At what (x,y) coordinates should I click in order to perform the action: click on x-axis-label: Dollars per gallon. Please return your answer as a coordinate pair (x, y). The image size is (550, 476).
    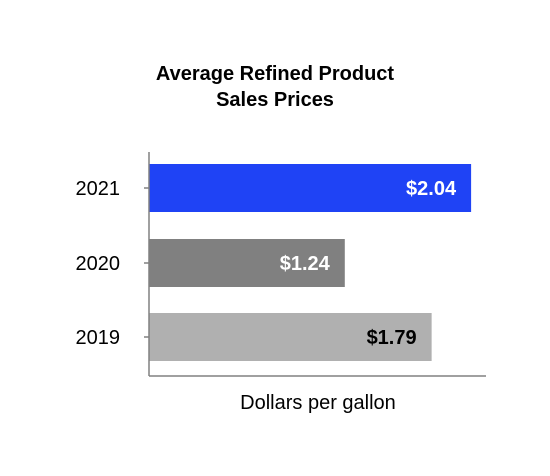
    Looking at the image, I should click on (318, 403).